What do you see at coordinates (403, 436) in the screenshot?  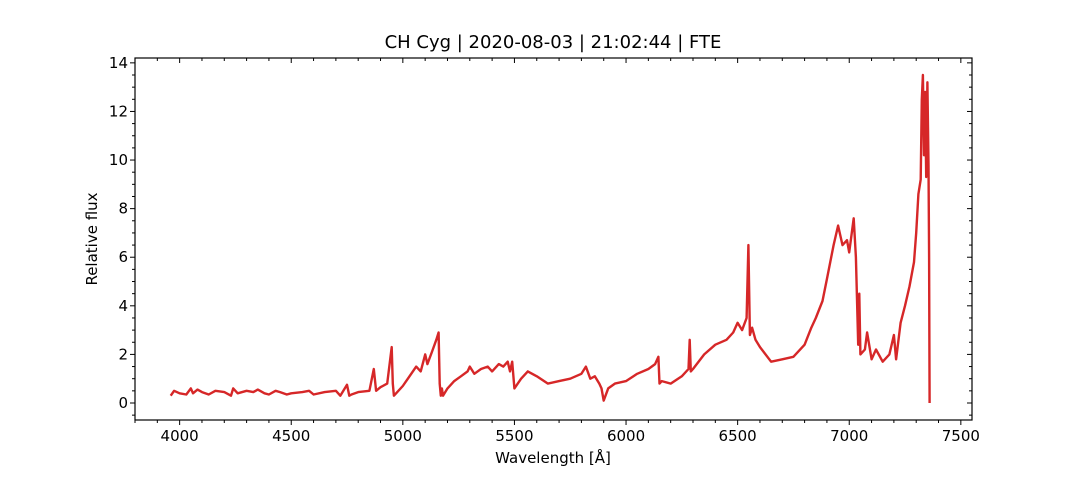 I see `x-tick-label: 5000` at bounding box center [403, 436].